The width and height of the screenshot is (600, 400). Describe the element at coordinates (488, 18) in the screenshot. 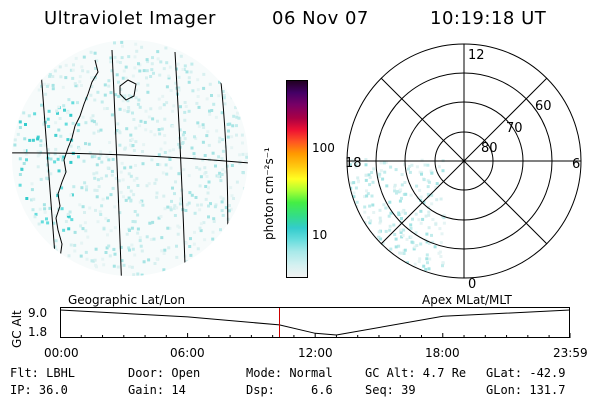

I see `time-label: 10:19:18 UT` at that location.